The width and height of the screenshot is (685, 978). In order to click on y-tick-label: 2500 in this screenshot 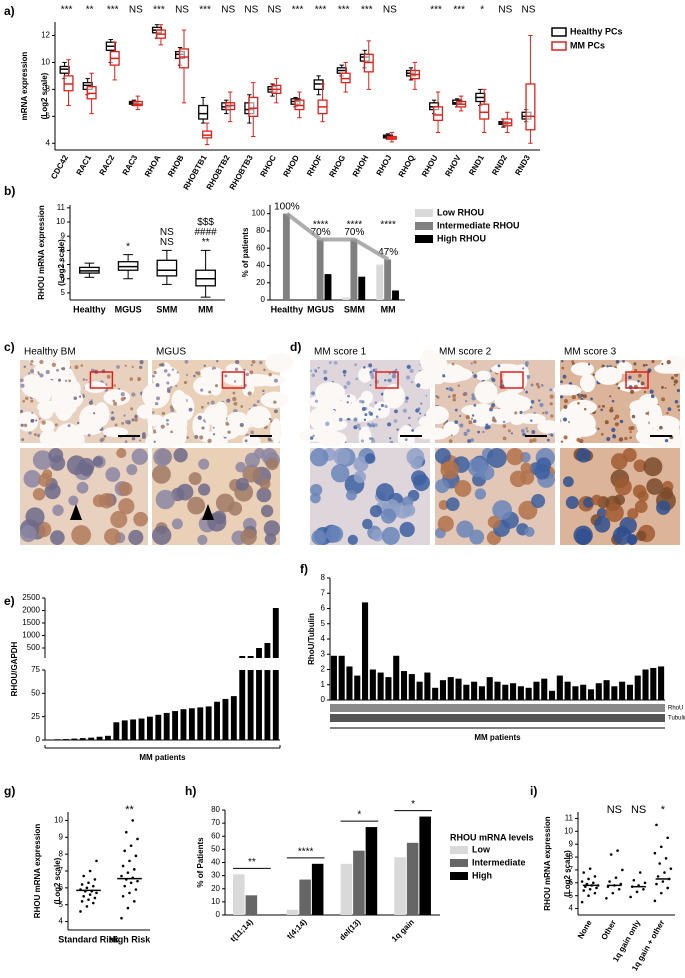, I will do `click(31, 597)`.